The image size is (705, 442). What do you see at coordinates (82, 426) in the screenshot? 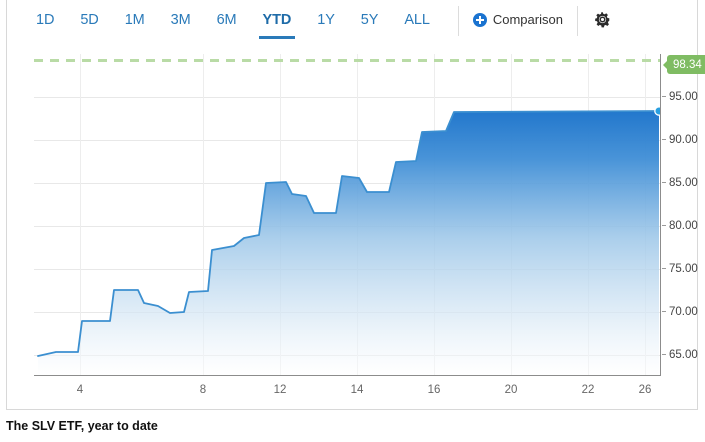
I see `chart-caption: The SLV ETF, year to date` at bounding box center [82, 426].